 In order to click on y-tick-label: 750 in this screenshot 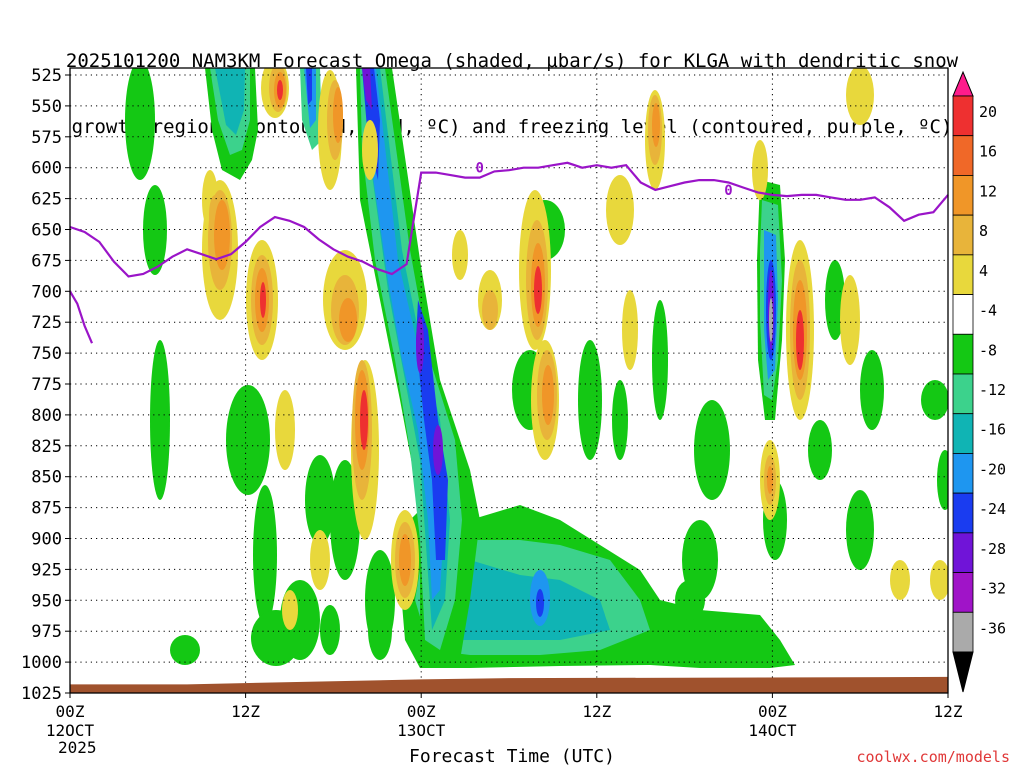, I will do `click(46, 354)`.